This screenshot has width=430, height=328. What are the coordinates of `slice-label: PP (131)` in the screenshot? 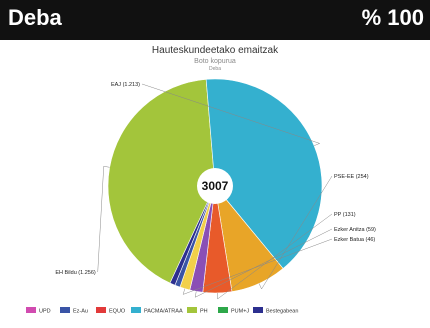 It's located at (345, 215).